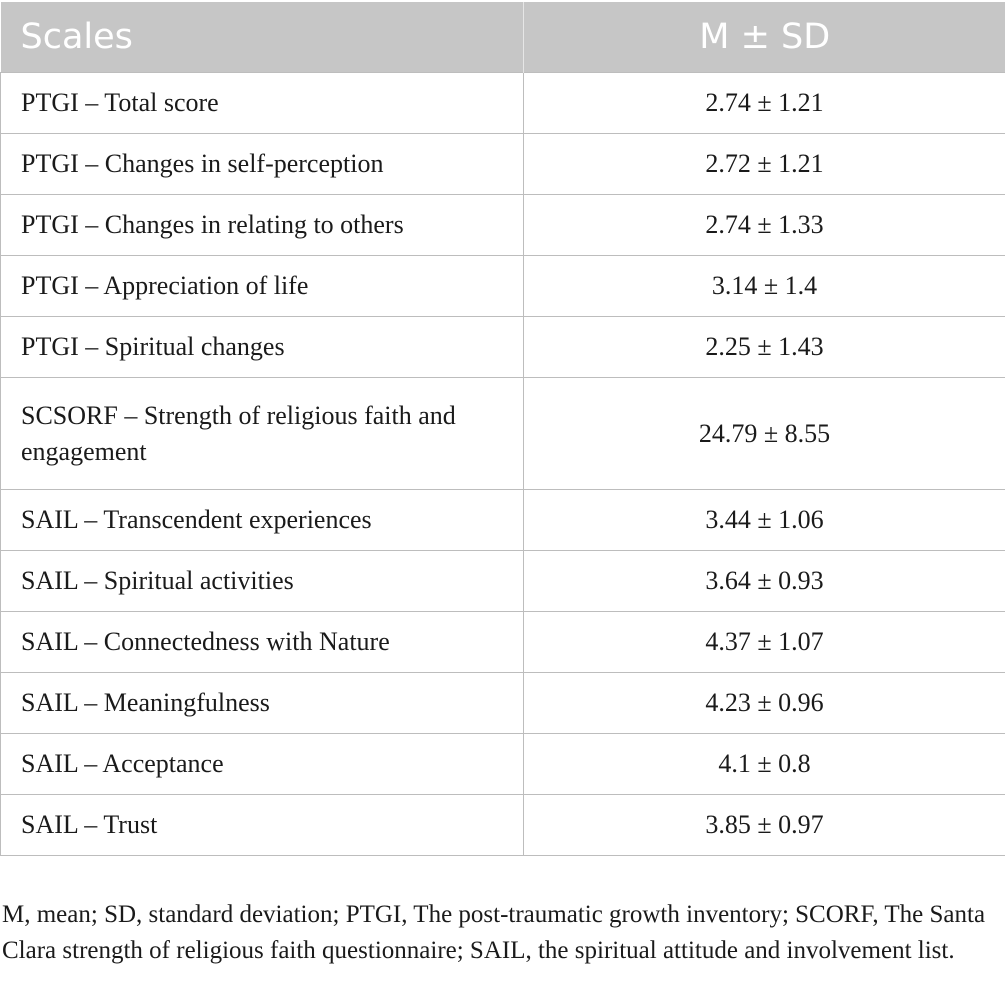 The height and width of the screenshot is (986, 1005). I want to click on value-cell: 2.74 ± 1.21, so click(764, 103).